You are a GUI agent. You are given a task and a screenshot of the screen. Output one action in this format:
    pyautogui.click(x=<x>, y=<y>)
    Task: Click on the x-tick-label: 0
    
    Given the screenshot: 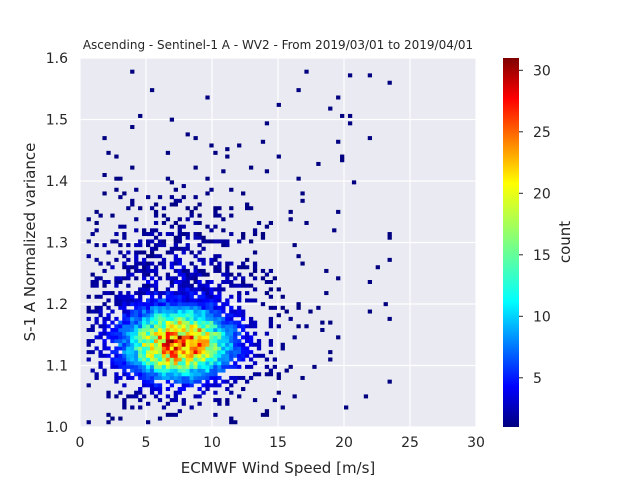 What is the action you would take?
    pyautogui.click(x=80, y=443)
    